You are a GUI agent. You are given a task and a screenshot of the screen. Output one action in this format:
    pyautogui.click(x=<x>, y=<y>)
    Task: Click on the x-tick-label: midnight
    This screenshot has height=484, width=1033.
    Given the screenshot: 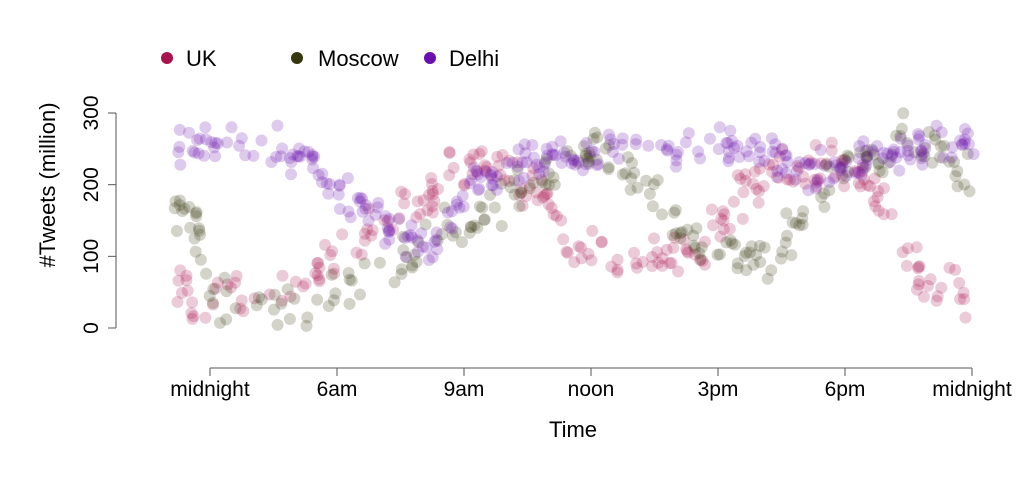 What is the action you would take?
    pyautogui.click(x=210, y=389)
    